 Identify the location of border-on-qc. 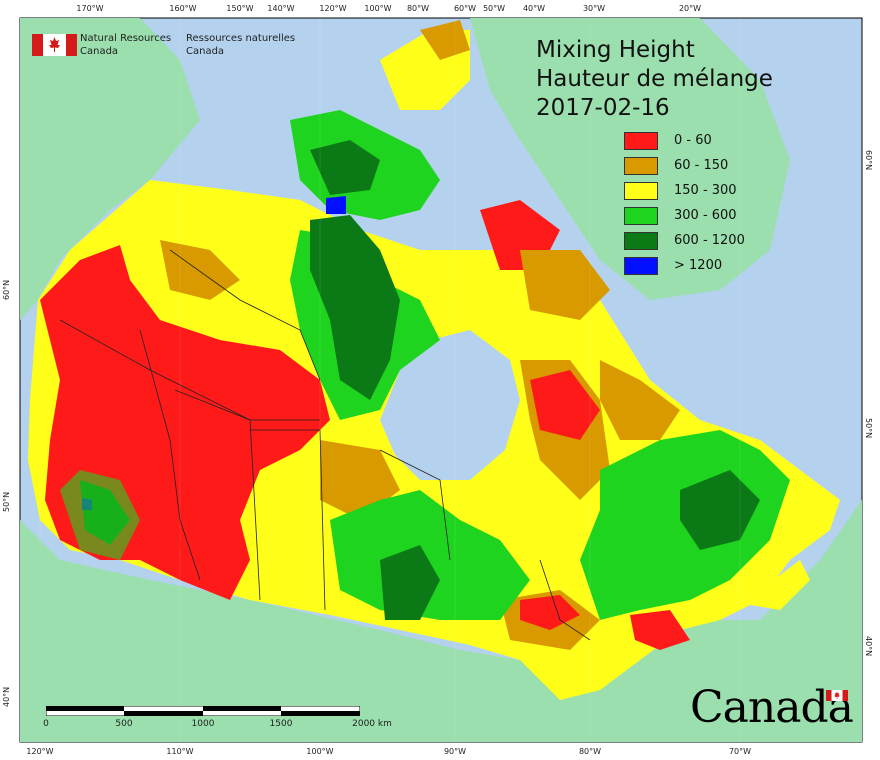
(565, 600).